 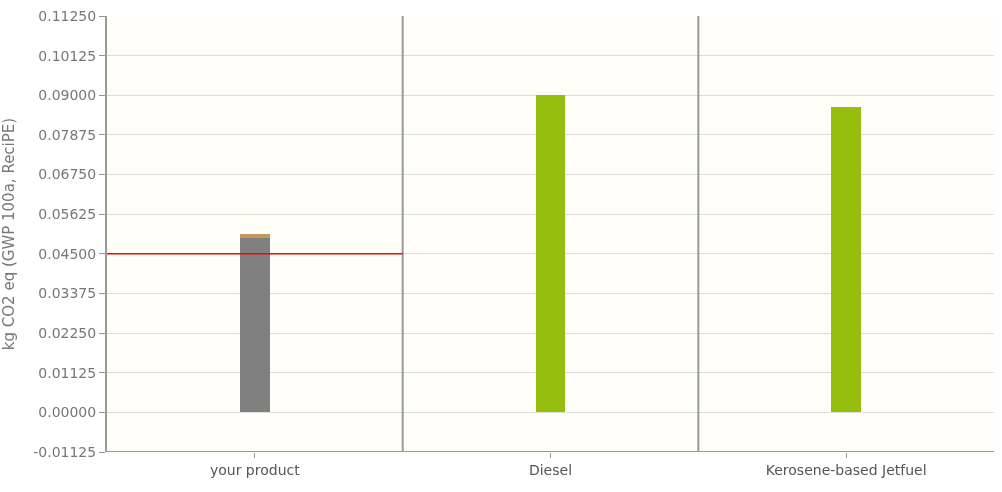 I want to click on y-tick-label: 0.09000, so click(x=67, y=95).